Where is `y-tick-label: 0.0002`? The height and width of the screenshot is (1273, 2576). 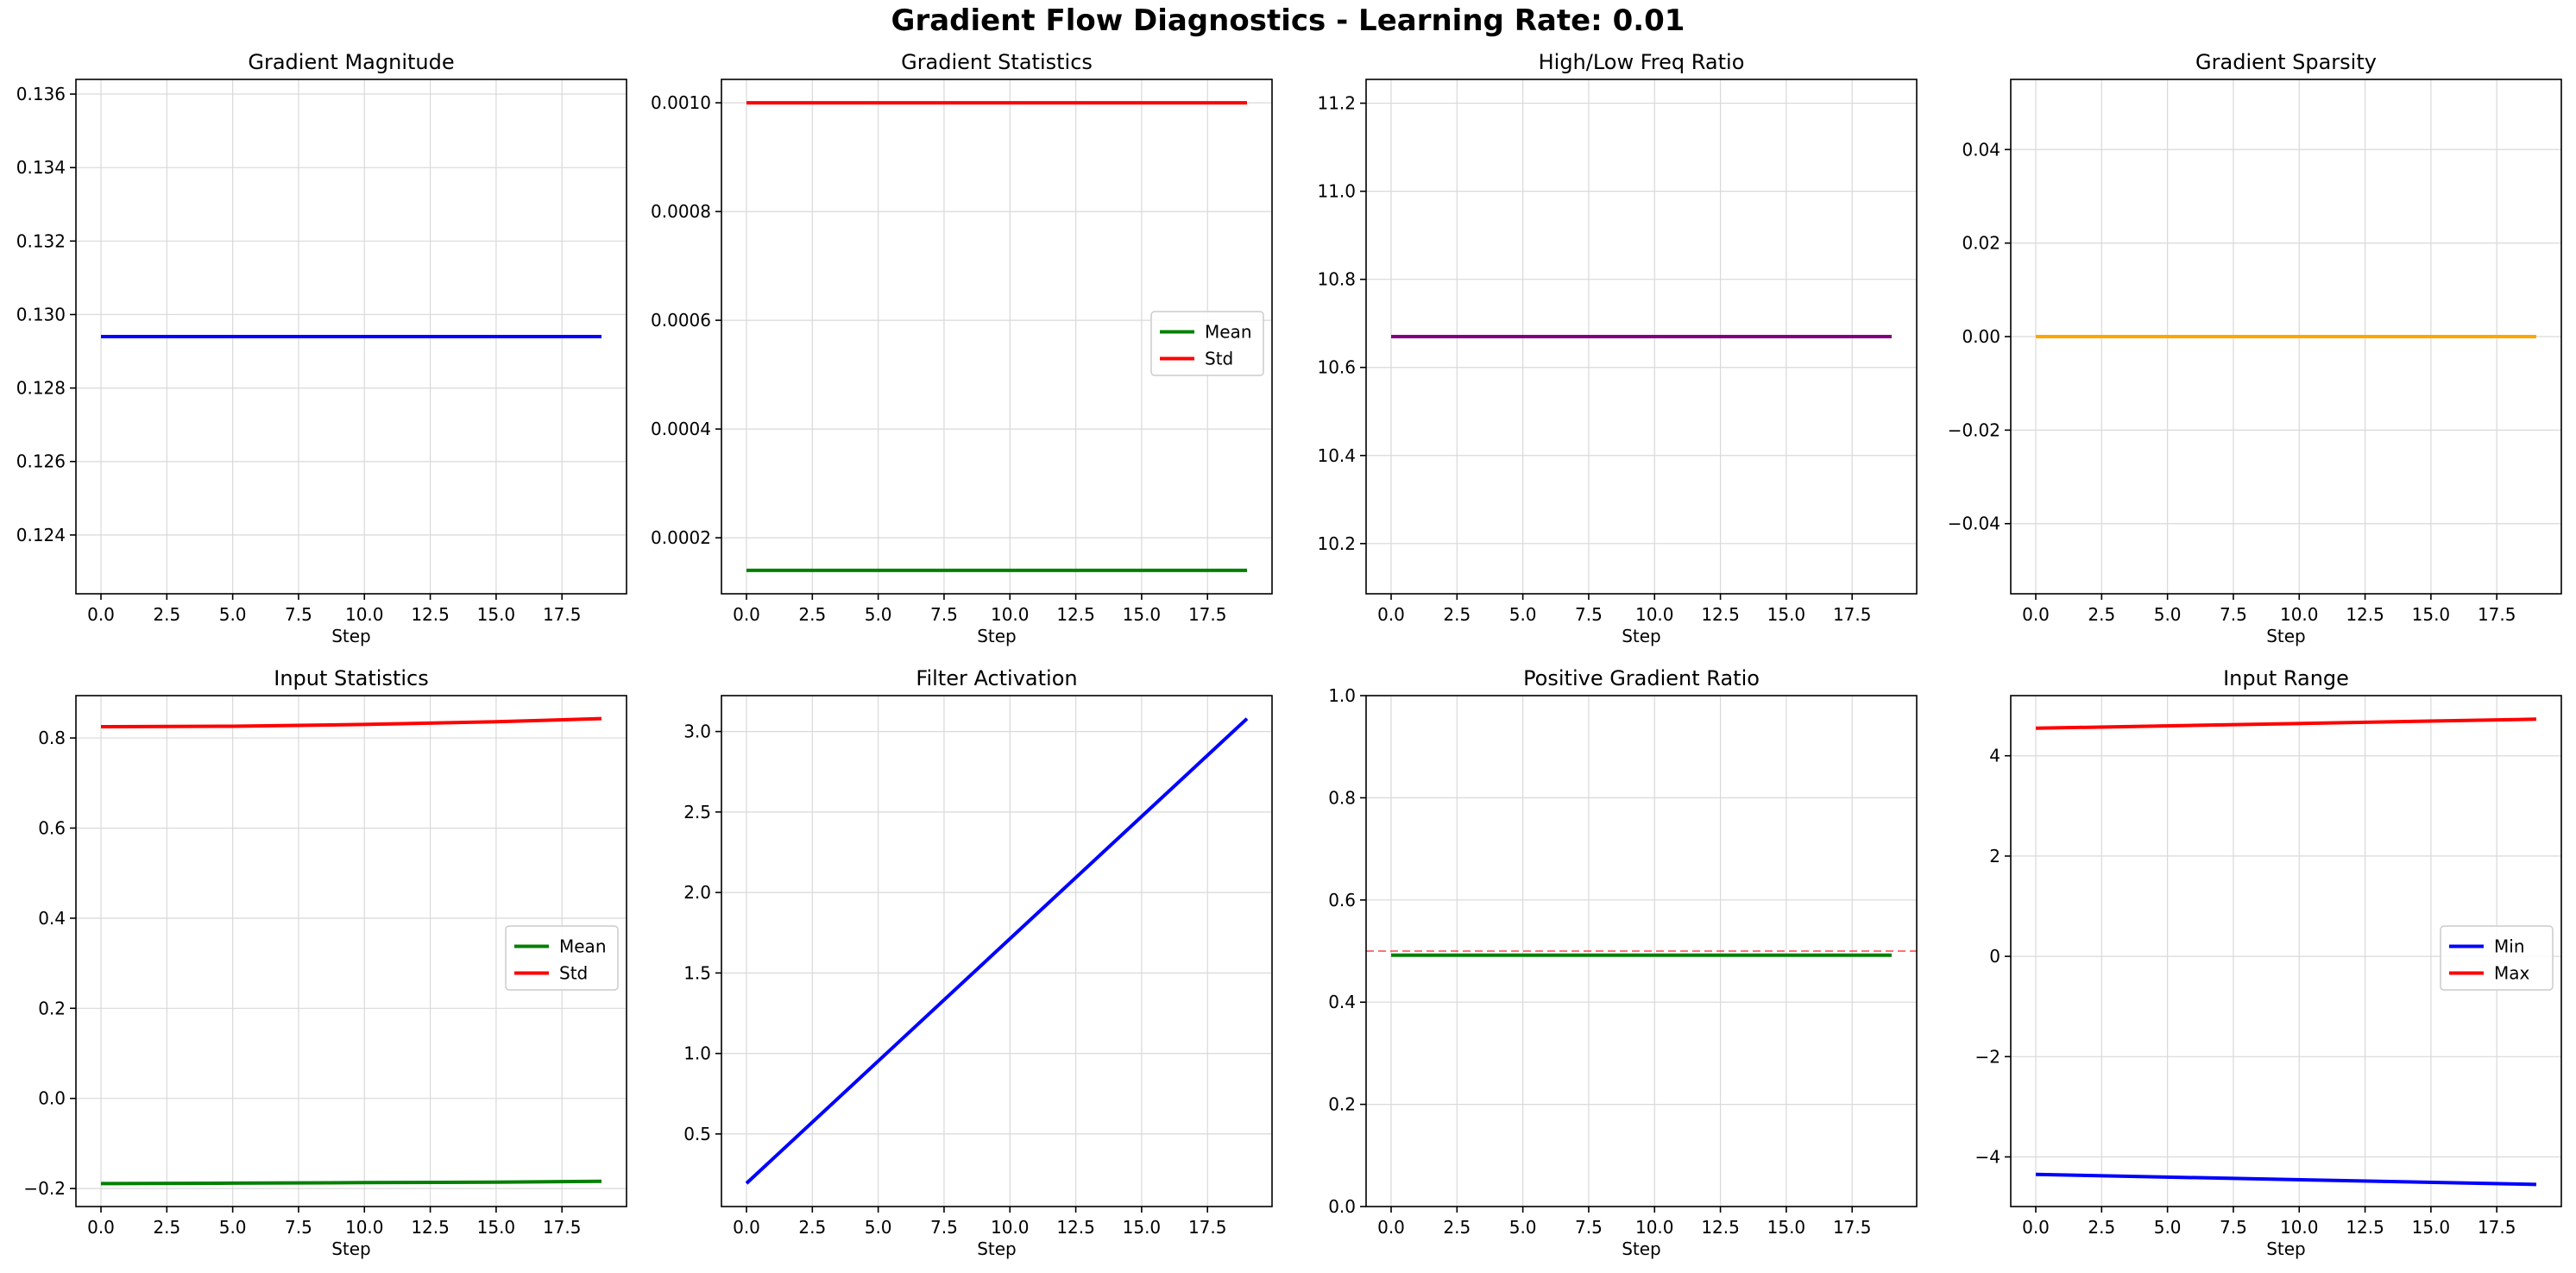 y-tick-label: 0.0002 is located at coordinates (681, 537).